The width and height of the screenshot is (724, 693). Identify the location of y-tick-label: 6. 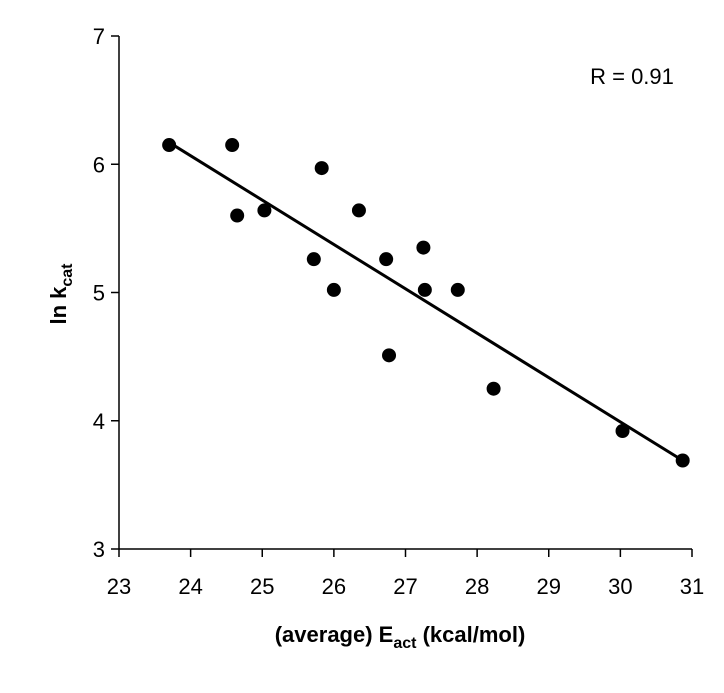
(99, 164).